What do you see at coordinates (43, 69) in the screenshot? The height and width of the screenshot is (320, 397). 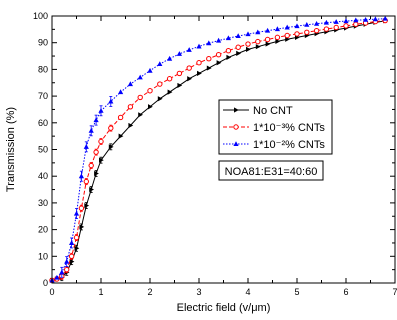 I see `y-tick-label: 80` at bounding box center [43, 69].